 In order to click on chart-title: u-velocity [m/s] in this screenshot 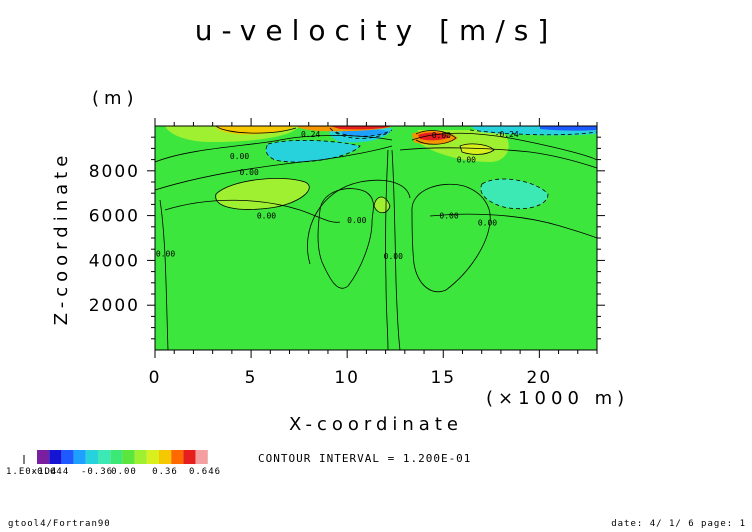, I will do `click(376, 30)`.